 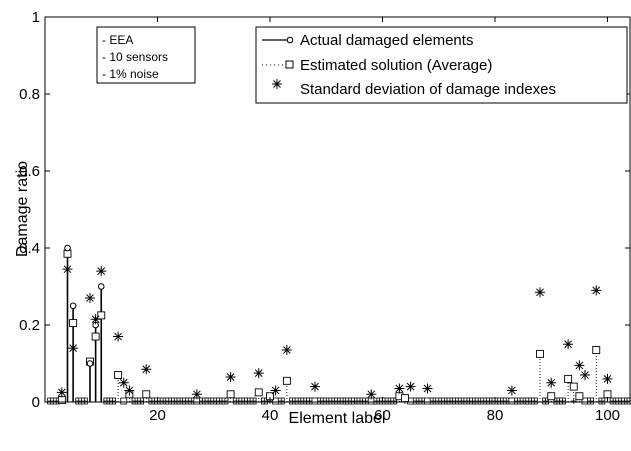 What do you see at coordinates (124, 401) in the screenshot?
I see `estimated-baseline-marker` at bounding box center [124, 401].